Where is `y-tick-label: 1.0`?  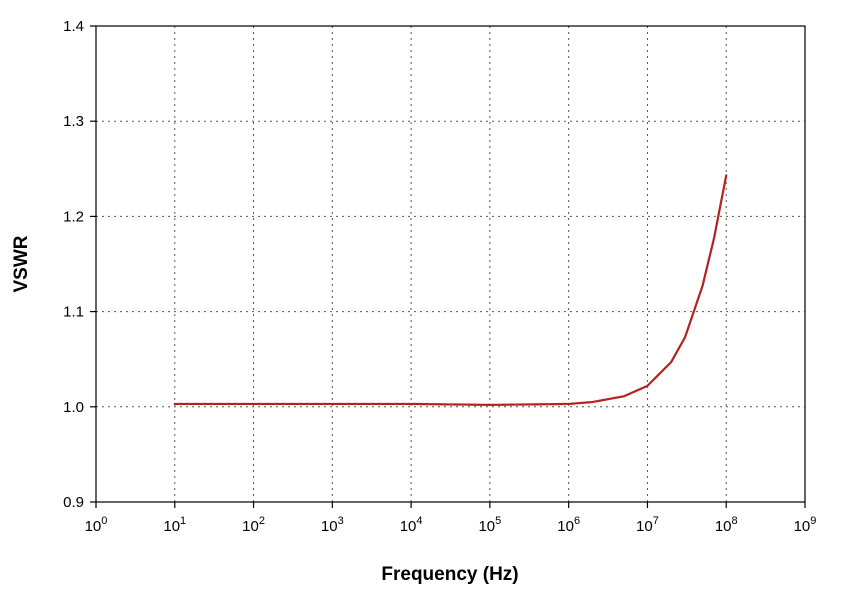
y-tick-label: 1.0 is located at coordinates (73, 407).